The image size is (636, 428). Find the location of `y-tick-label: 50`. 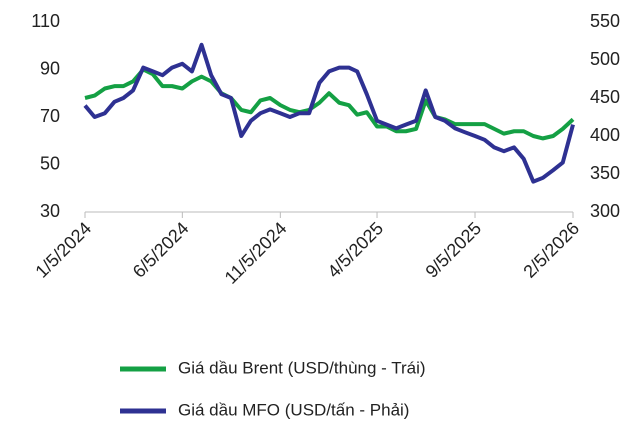

y-tick-label: 50 is located at coordinates (50, 163).